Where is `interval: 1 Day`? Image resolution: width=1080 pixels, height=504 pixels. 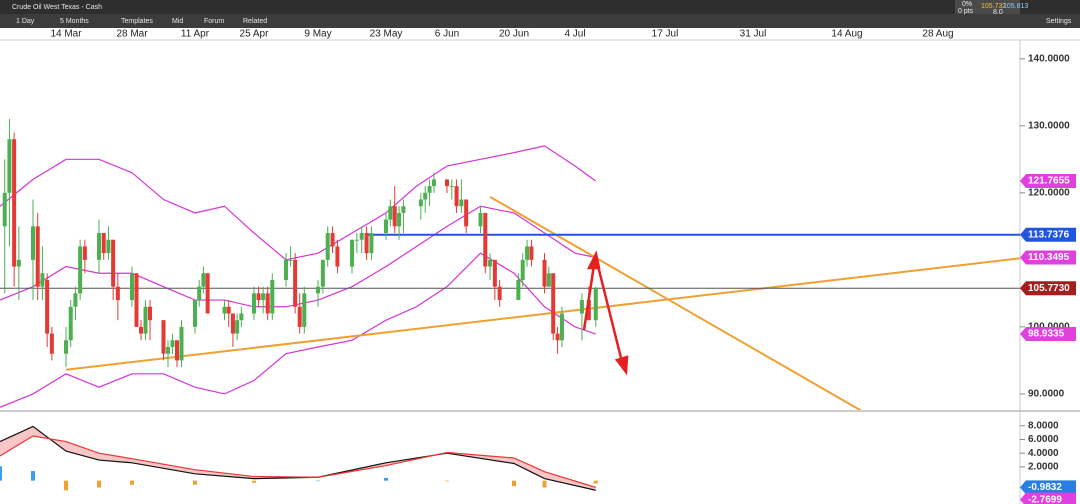 interval: 1 Day is located at coordinates (25, 21).